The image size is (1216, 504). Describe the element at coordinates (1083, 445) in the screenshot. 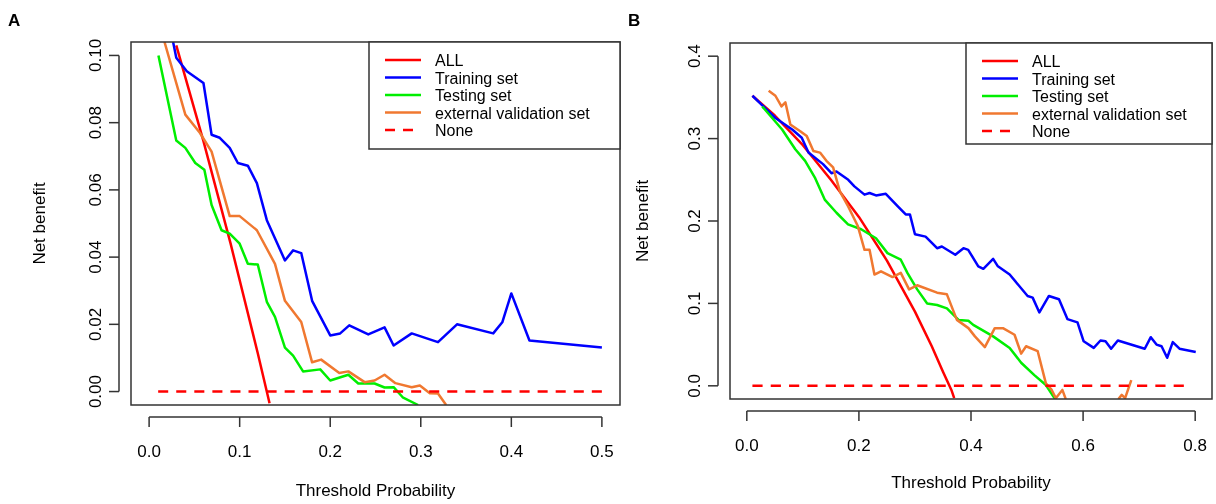

I see `x-tick-label: 0.6` at that location.